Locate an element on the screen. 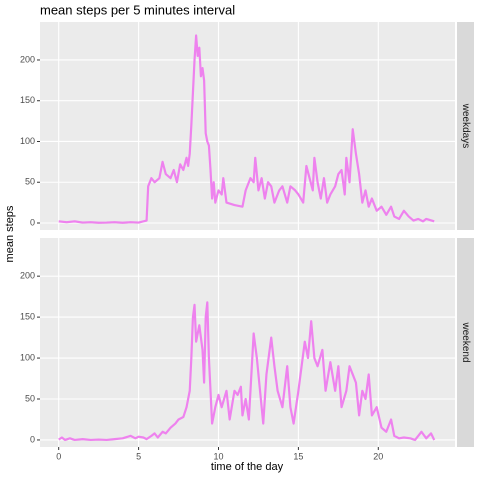 This screenshot has height=480, width=480. x-tick-label: 15 is located at coordinates (298, 456).